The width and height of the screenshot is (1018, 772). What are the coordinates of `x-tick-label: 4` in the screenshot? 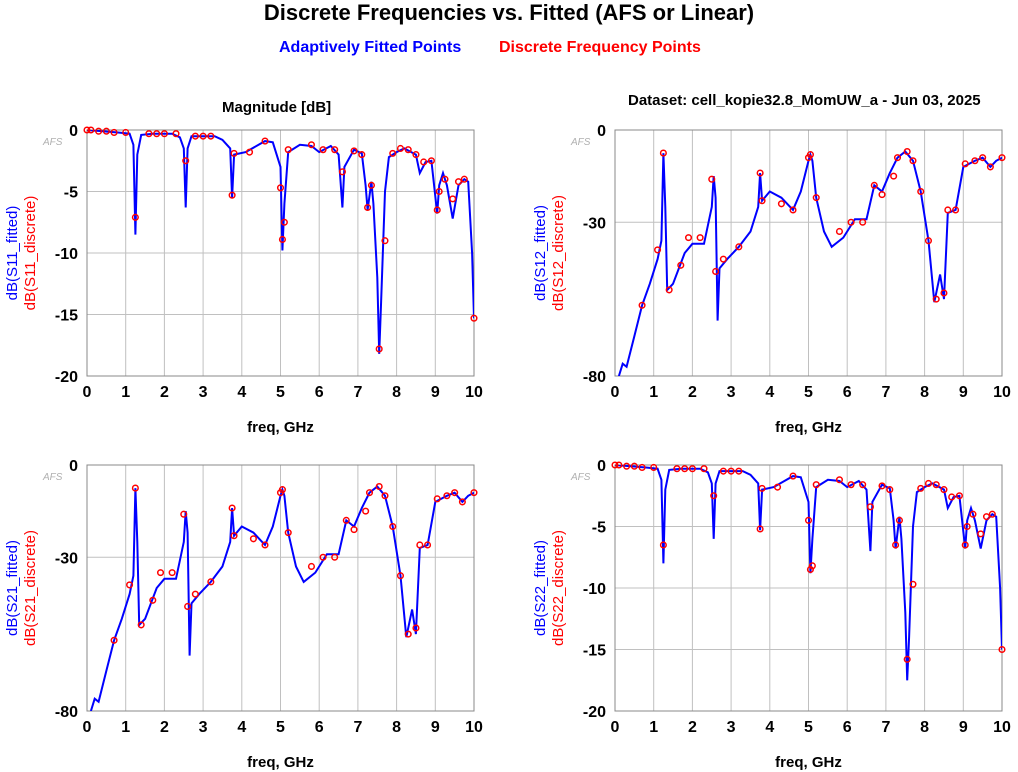 It's located at (769, 392).